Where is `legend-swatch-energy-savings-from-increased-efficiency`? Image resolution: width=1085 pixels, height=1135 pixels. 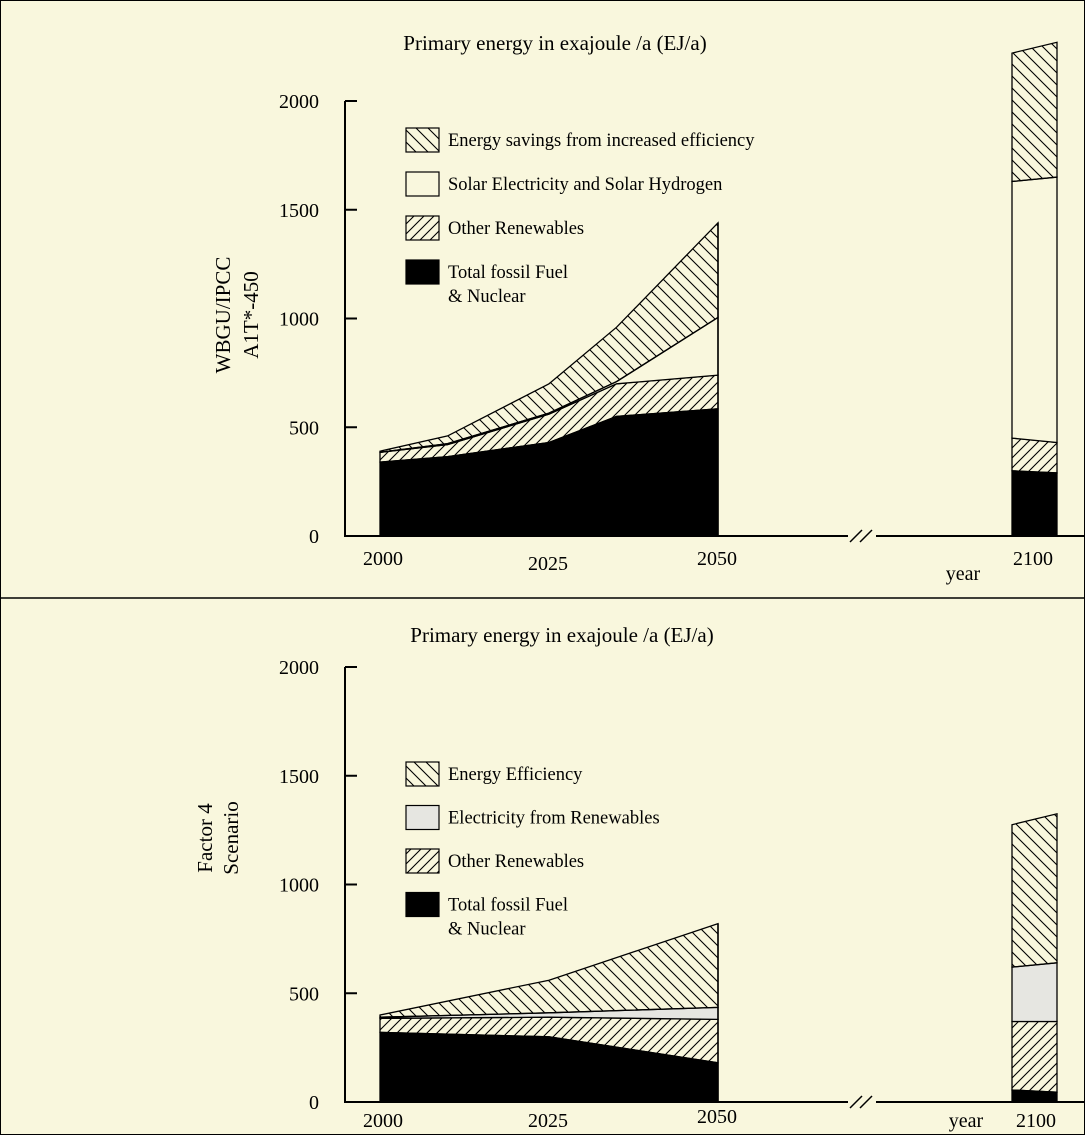
legend-swatch-energy-savings-from-increased-efficiency is located at coordinates (422, 140).